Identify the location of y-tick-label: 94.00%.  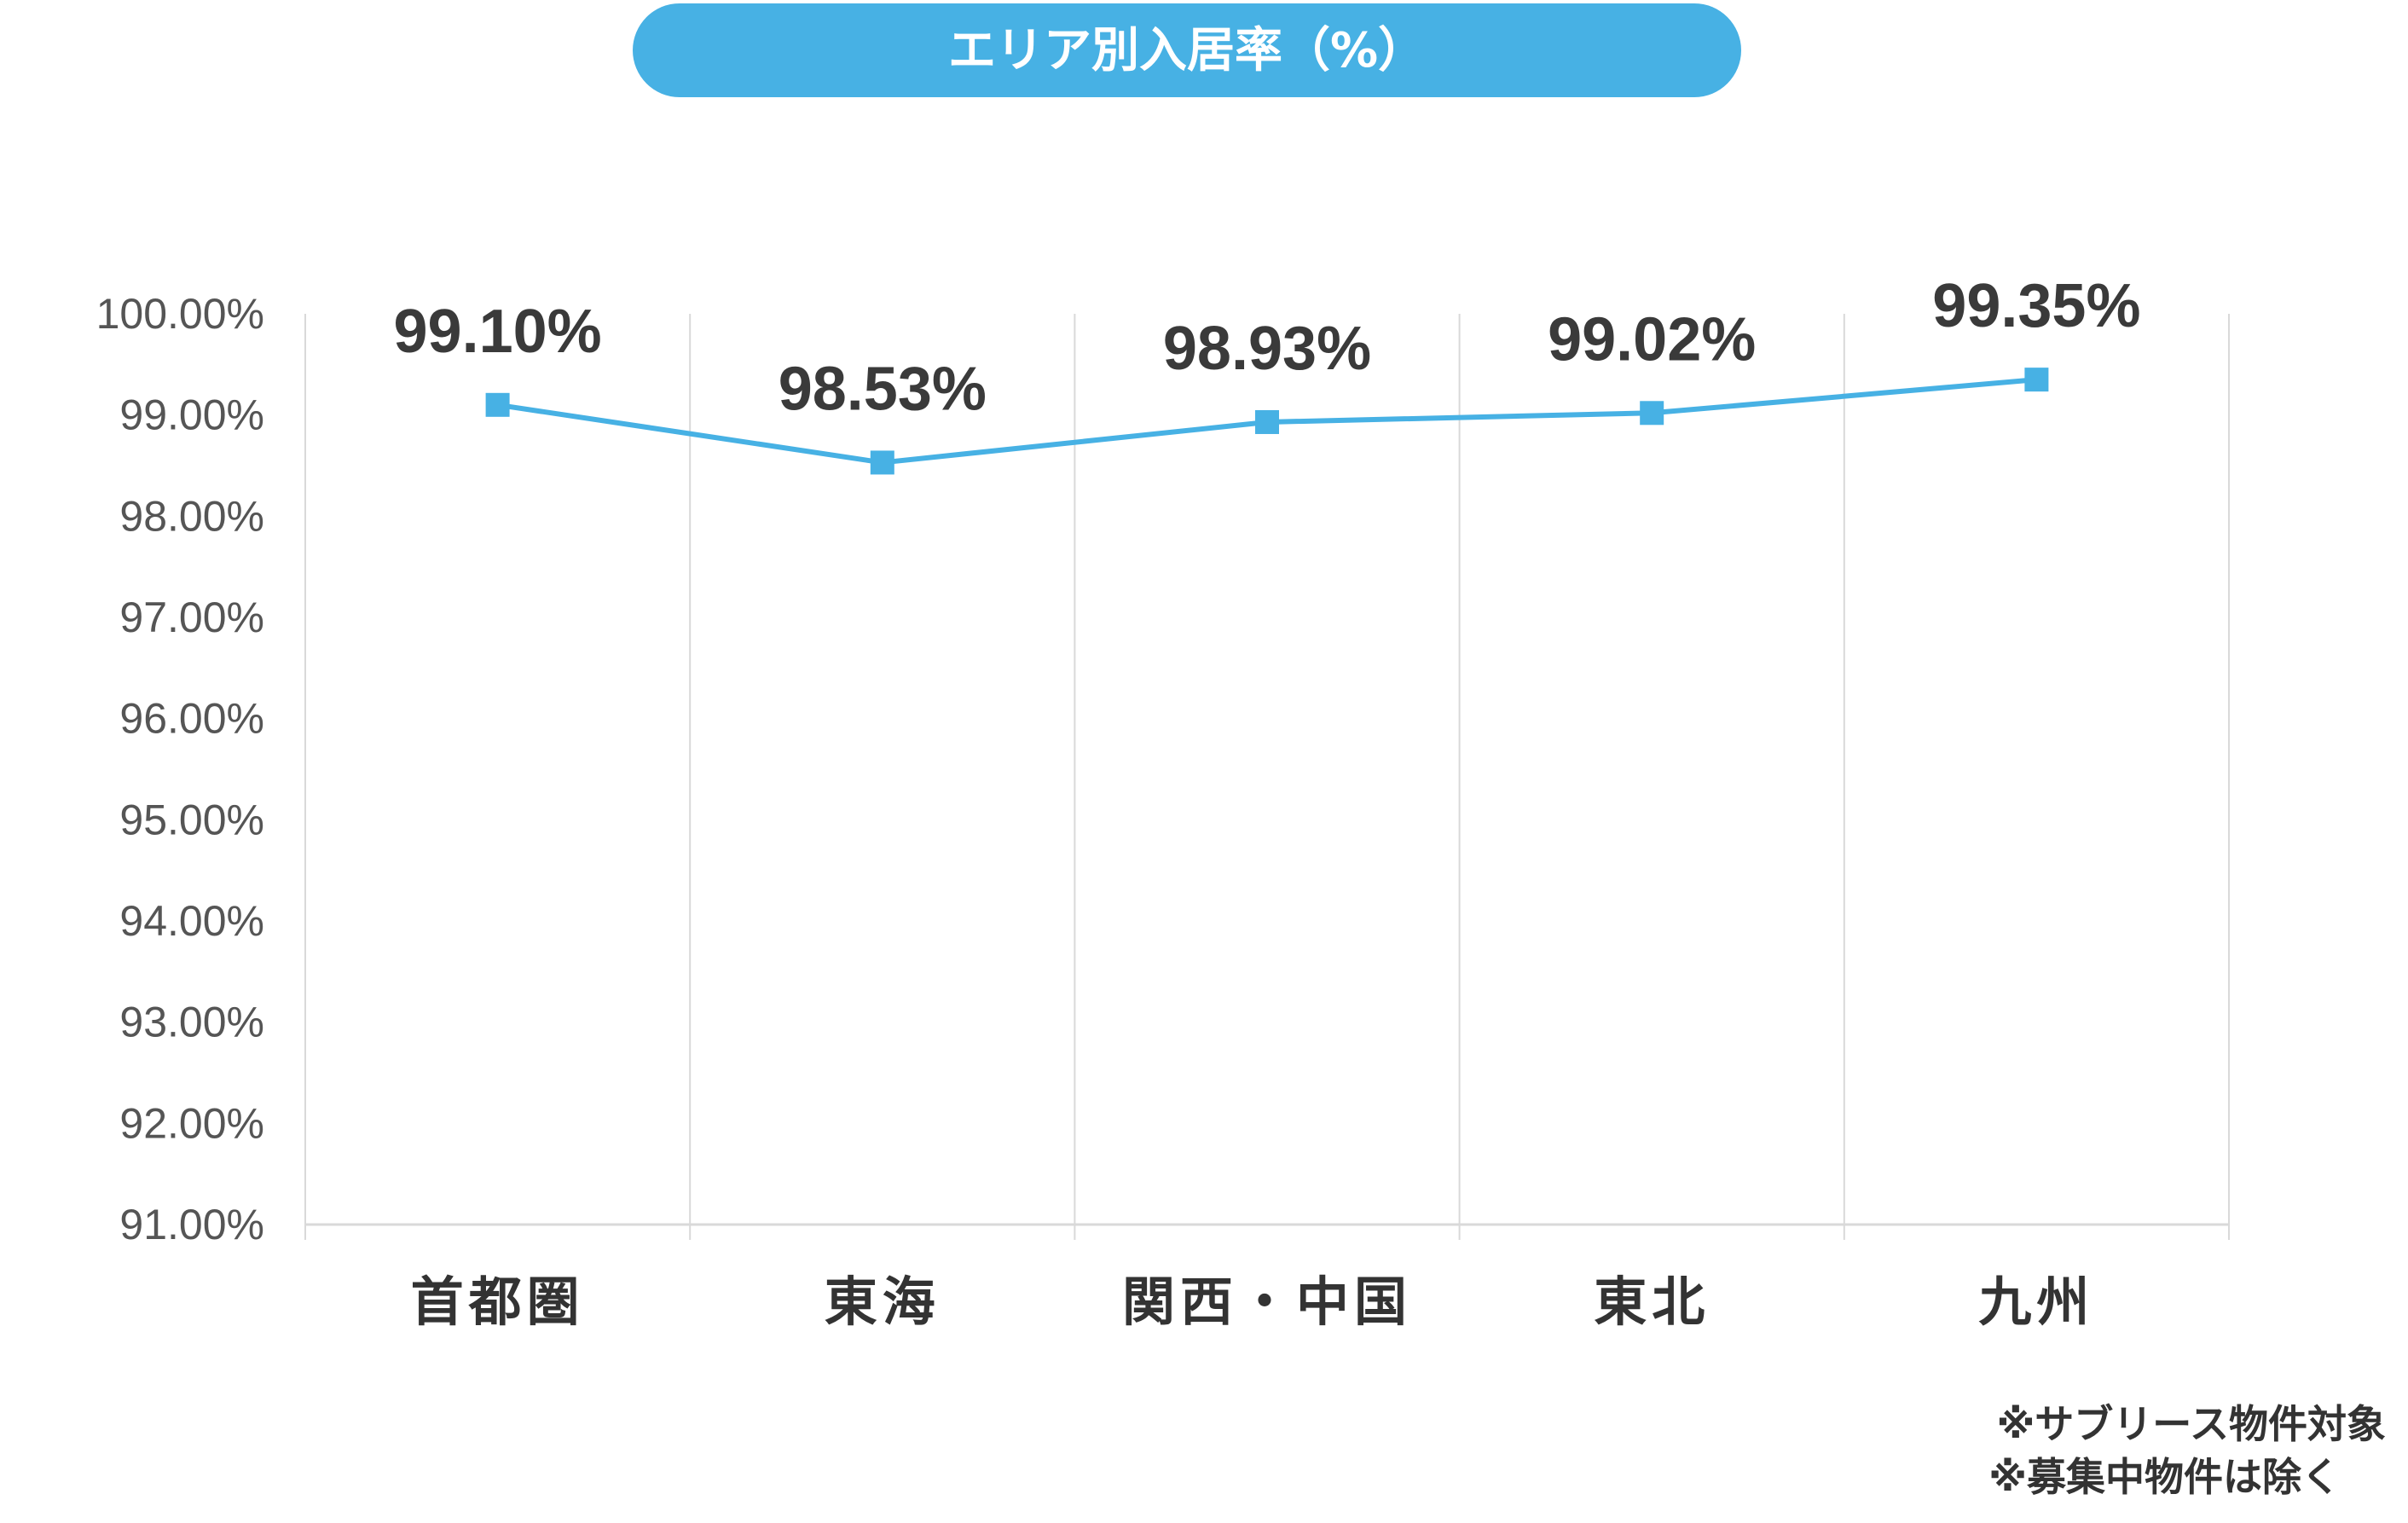
(191, 921).